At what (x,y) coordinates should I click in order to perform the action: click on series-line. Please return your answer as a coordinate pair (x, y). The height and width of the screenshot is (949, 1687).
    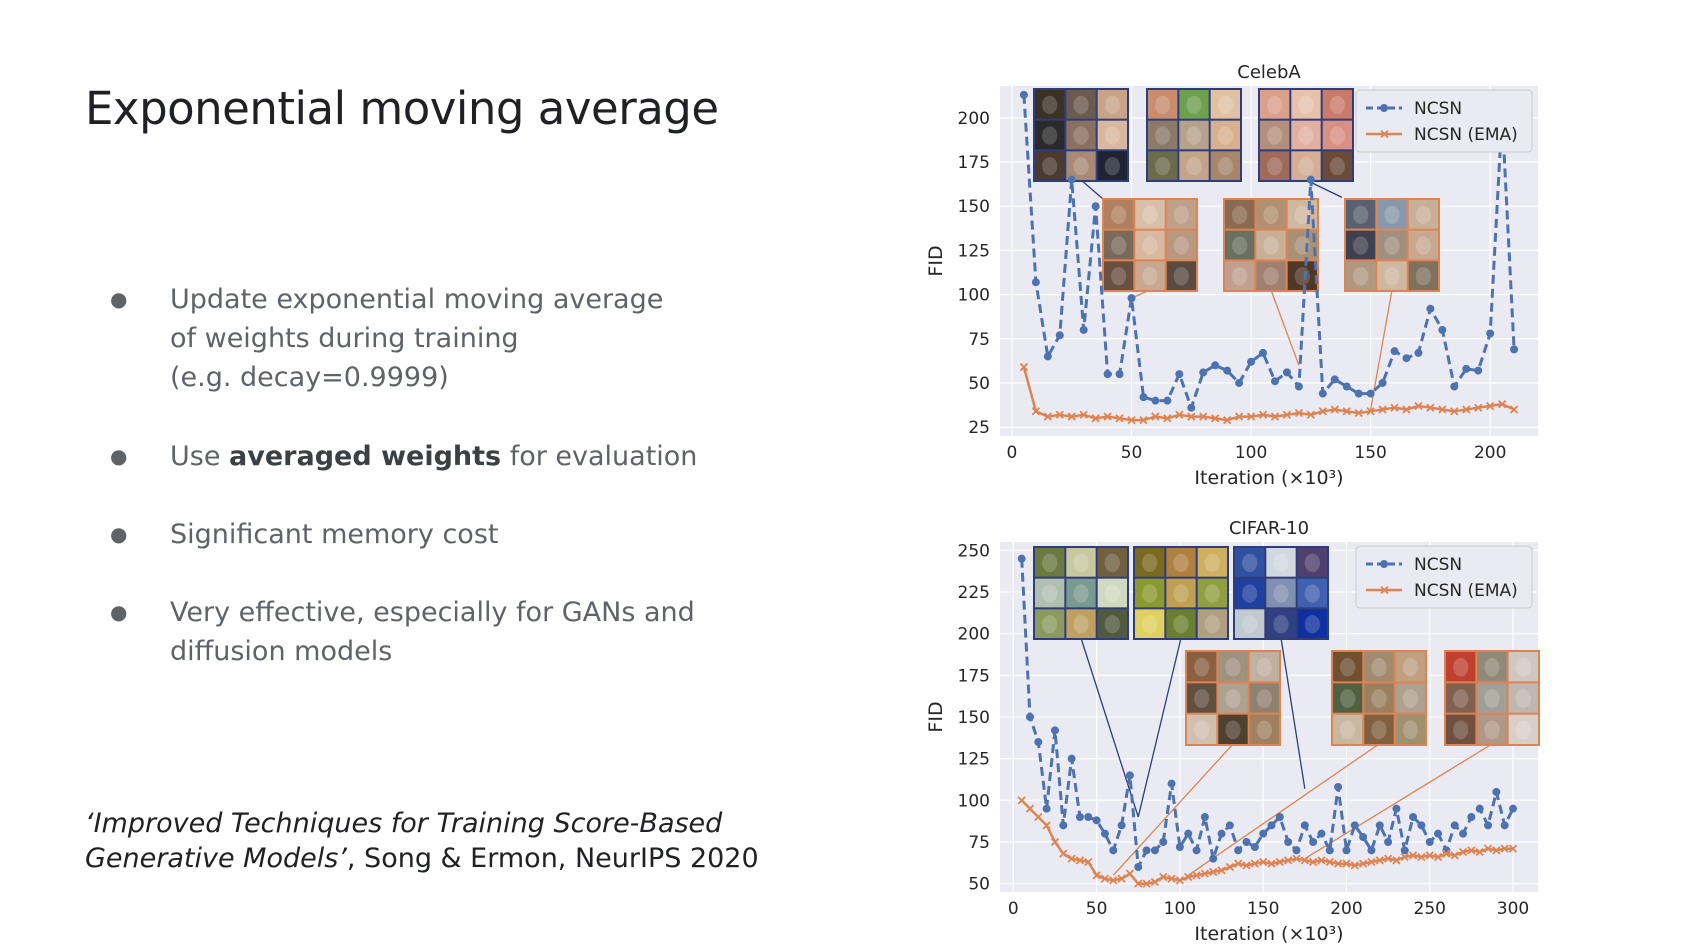
    Looking at the image, I should click on (1268, 394).